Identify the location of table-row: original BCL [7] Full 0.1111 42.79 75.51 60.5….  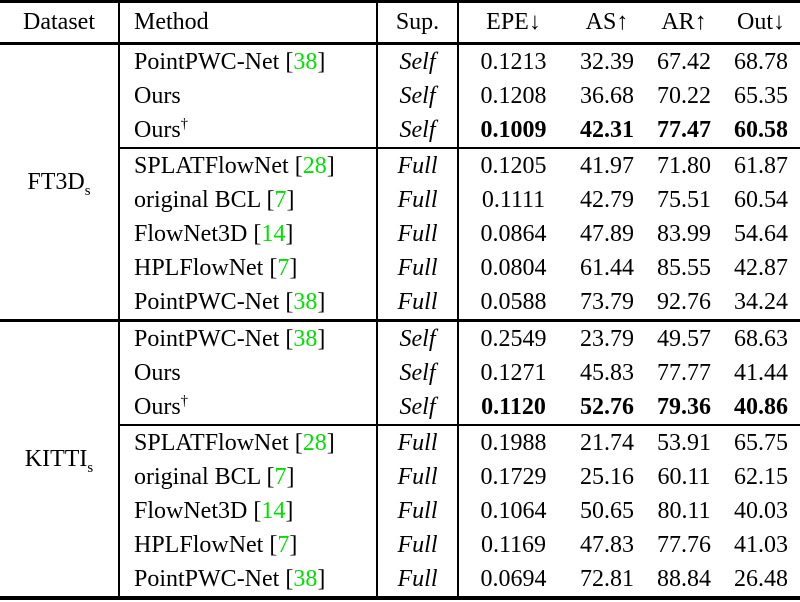
(400, 200).